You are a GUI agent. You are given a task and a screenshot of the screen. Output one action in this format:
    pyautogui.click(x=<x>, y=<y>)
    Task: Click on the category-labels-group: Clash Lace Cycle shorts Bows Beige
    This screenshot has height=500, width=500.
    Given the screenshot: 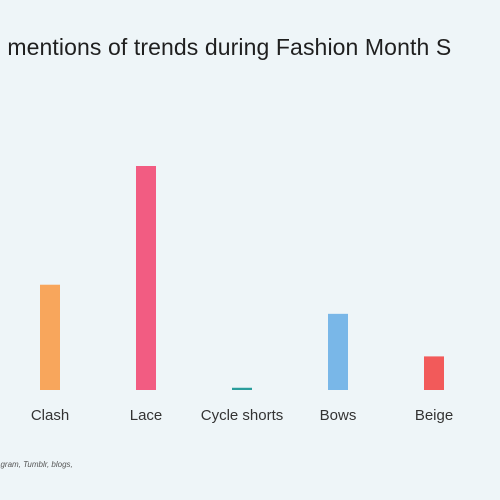 What is the action you would take?
    pyautogui.click(x=242, y=415)
    